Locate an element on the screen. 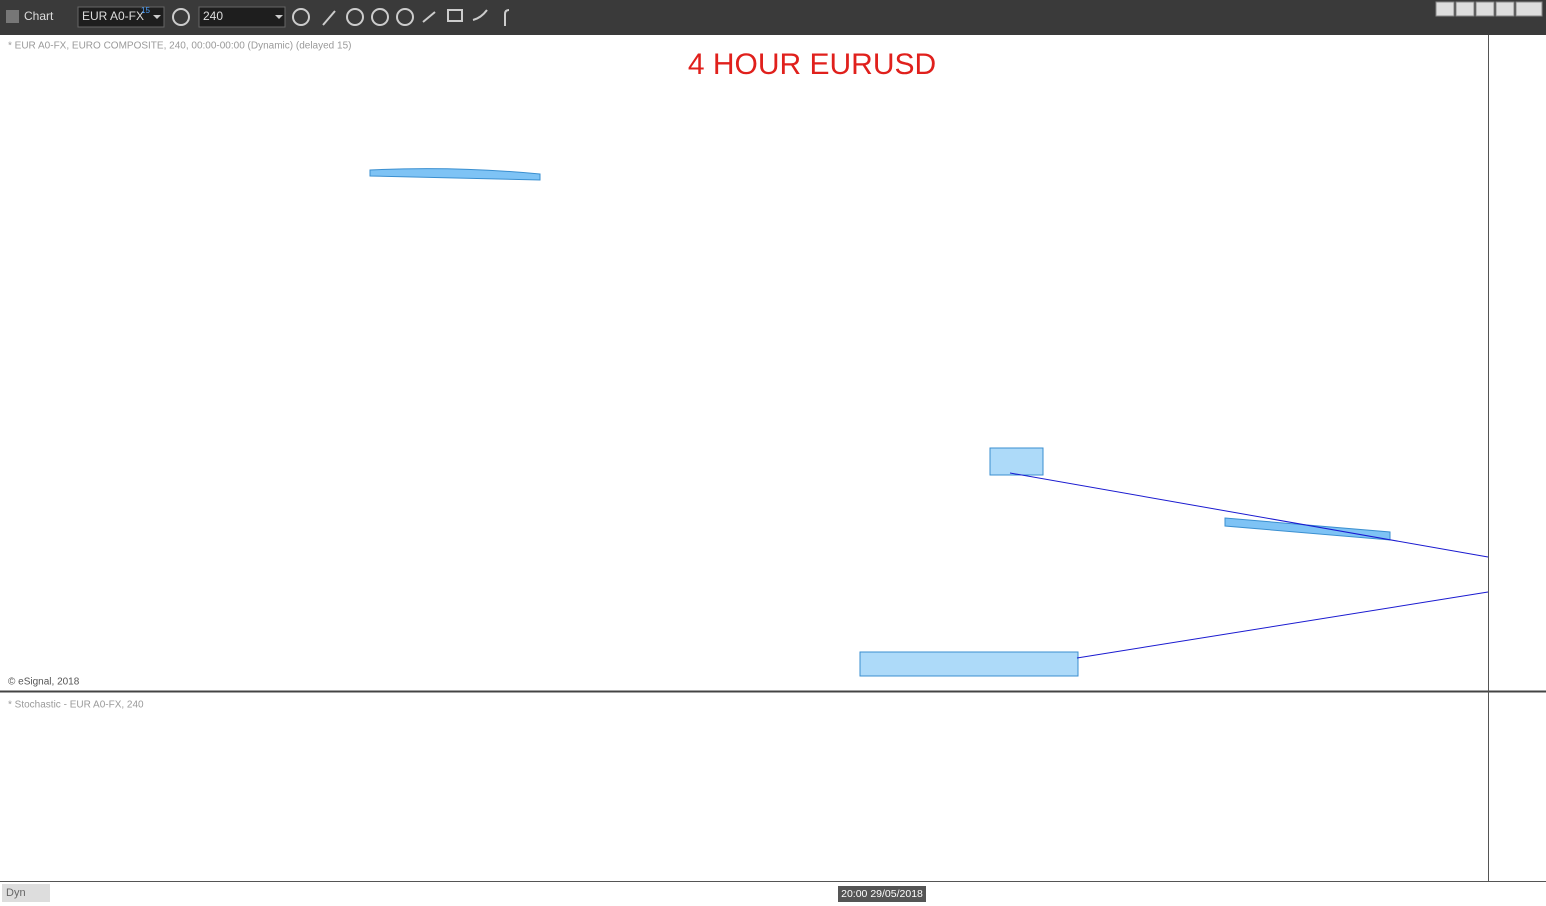  cursor-label: 20:00 29/05/2018 is located at coordinates (882, 894).